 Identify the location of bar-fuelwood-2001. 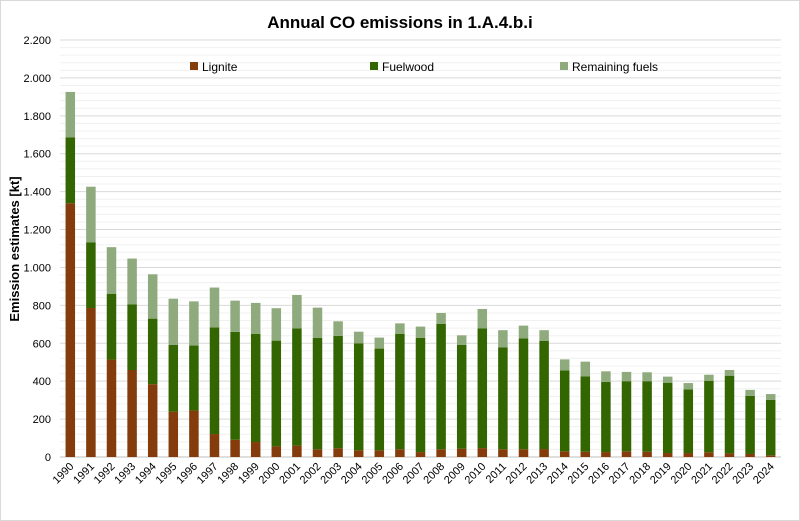
(297, 387).